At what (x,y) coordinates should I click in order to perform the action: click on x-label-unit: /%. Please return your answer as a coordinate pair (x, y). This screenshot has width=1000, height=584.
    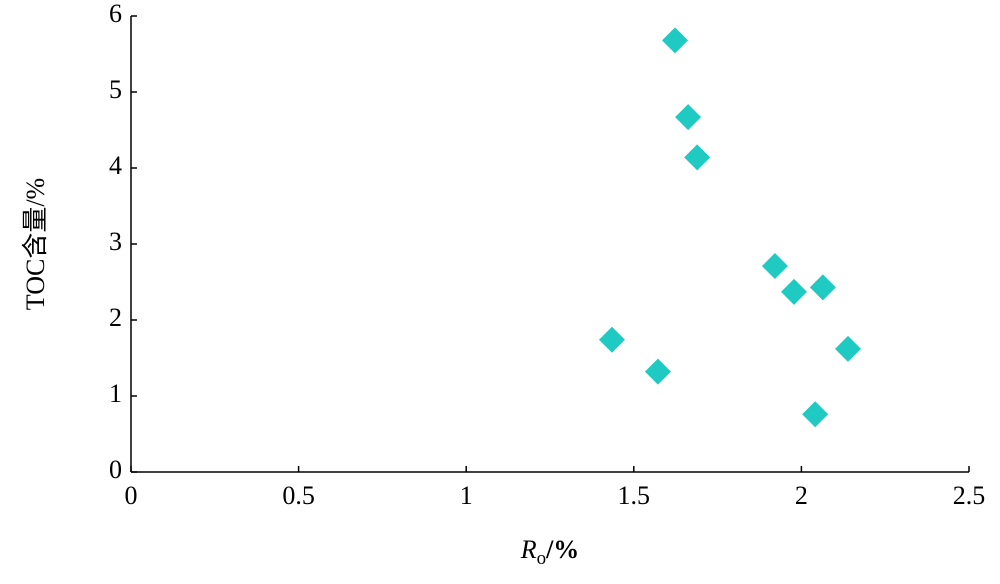
    Looking at the image, I should click on (562, 549).